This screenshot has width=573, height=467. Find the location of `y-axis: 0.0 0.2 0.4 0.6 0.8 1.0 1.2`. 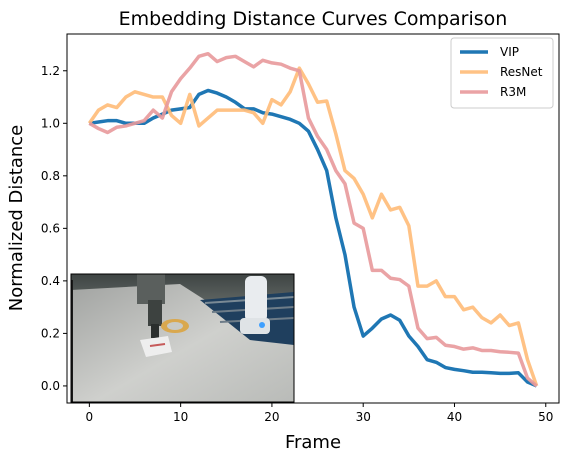

y-axis: 0.0 0.2 0.4 0.6 0.8 1.0 1.2 is located at coordinates (54, 228).